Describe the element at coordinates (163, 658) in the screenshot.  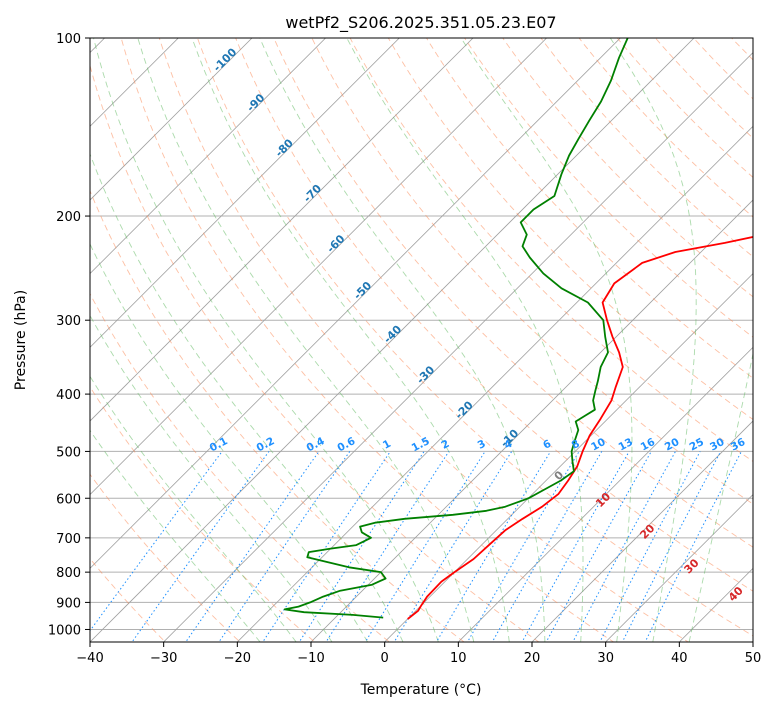
I see `x-tick-label: −30` at that location.